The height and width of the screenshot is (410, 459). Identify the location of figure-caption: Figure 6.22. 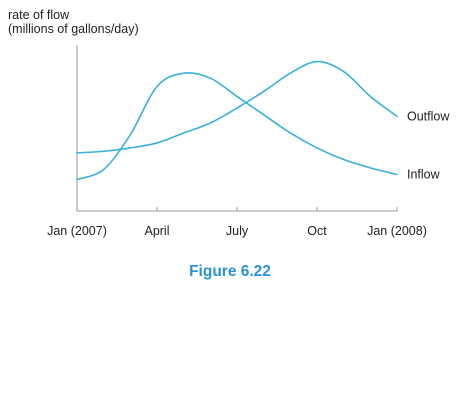
(230, 271).